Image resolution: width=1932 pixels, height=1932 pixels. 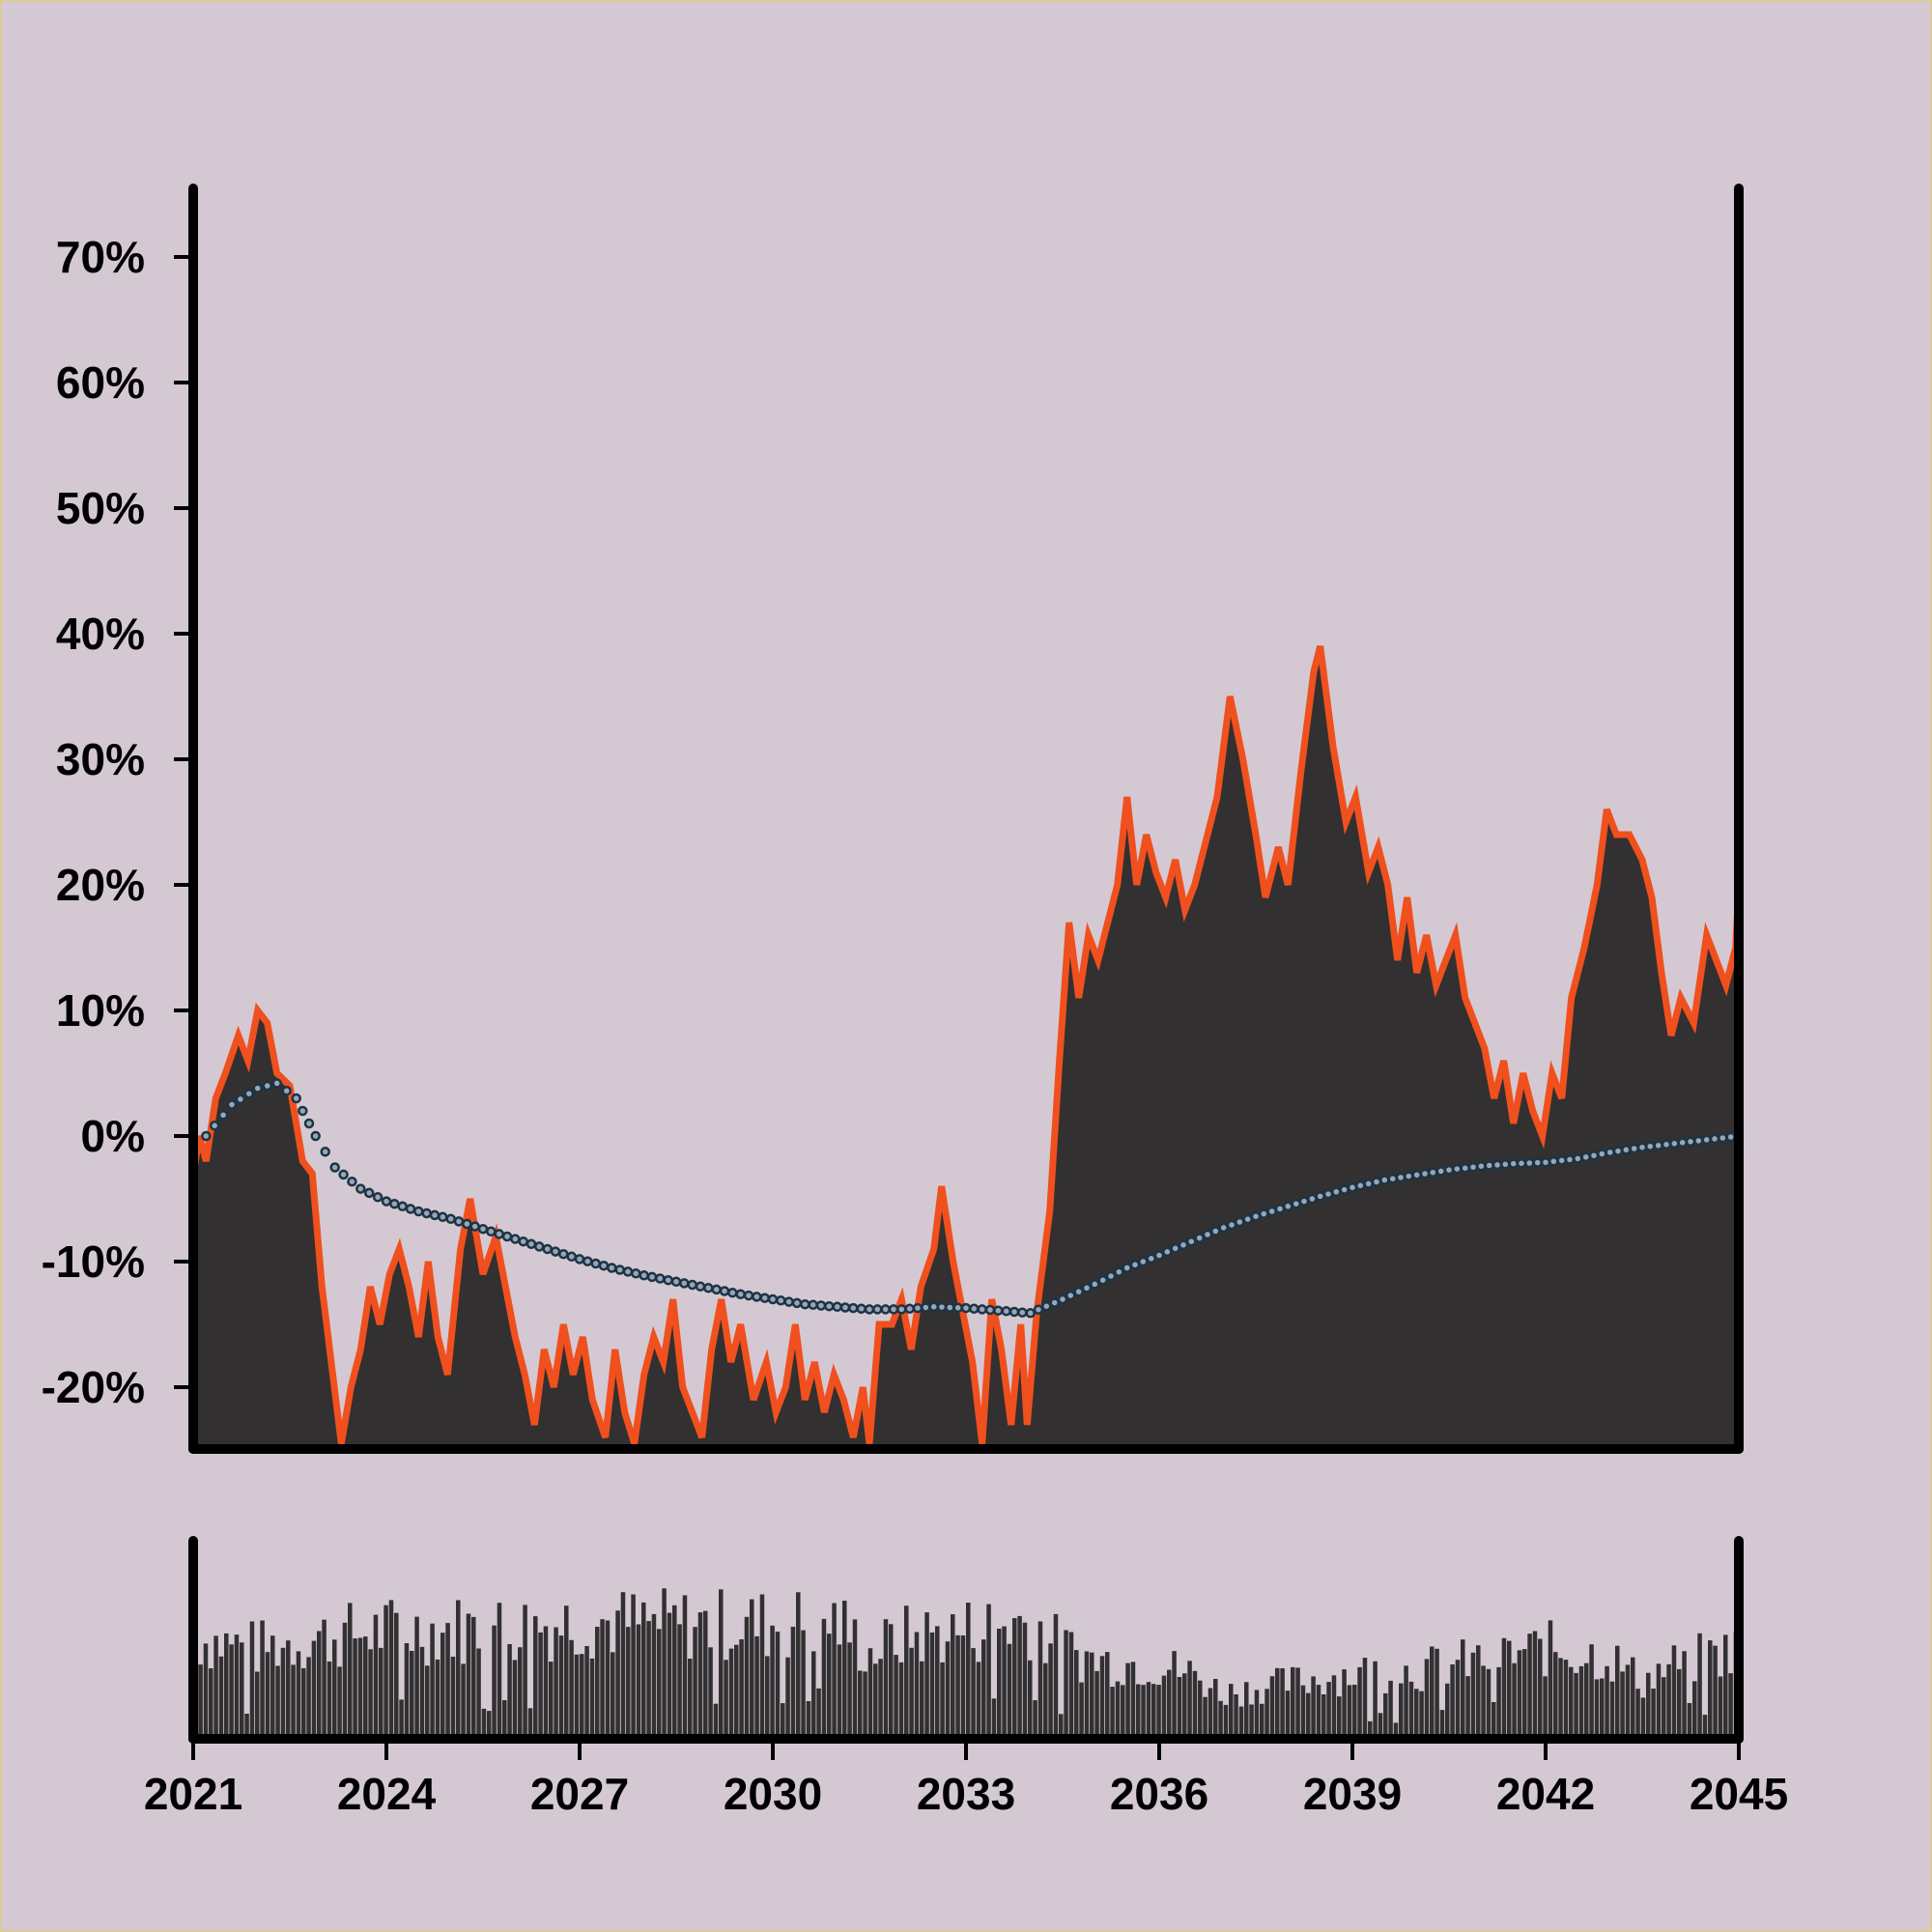 I want to click on y-tick-label: 30%, so click(x=100, y=759).